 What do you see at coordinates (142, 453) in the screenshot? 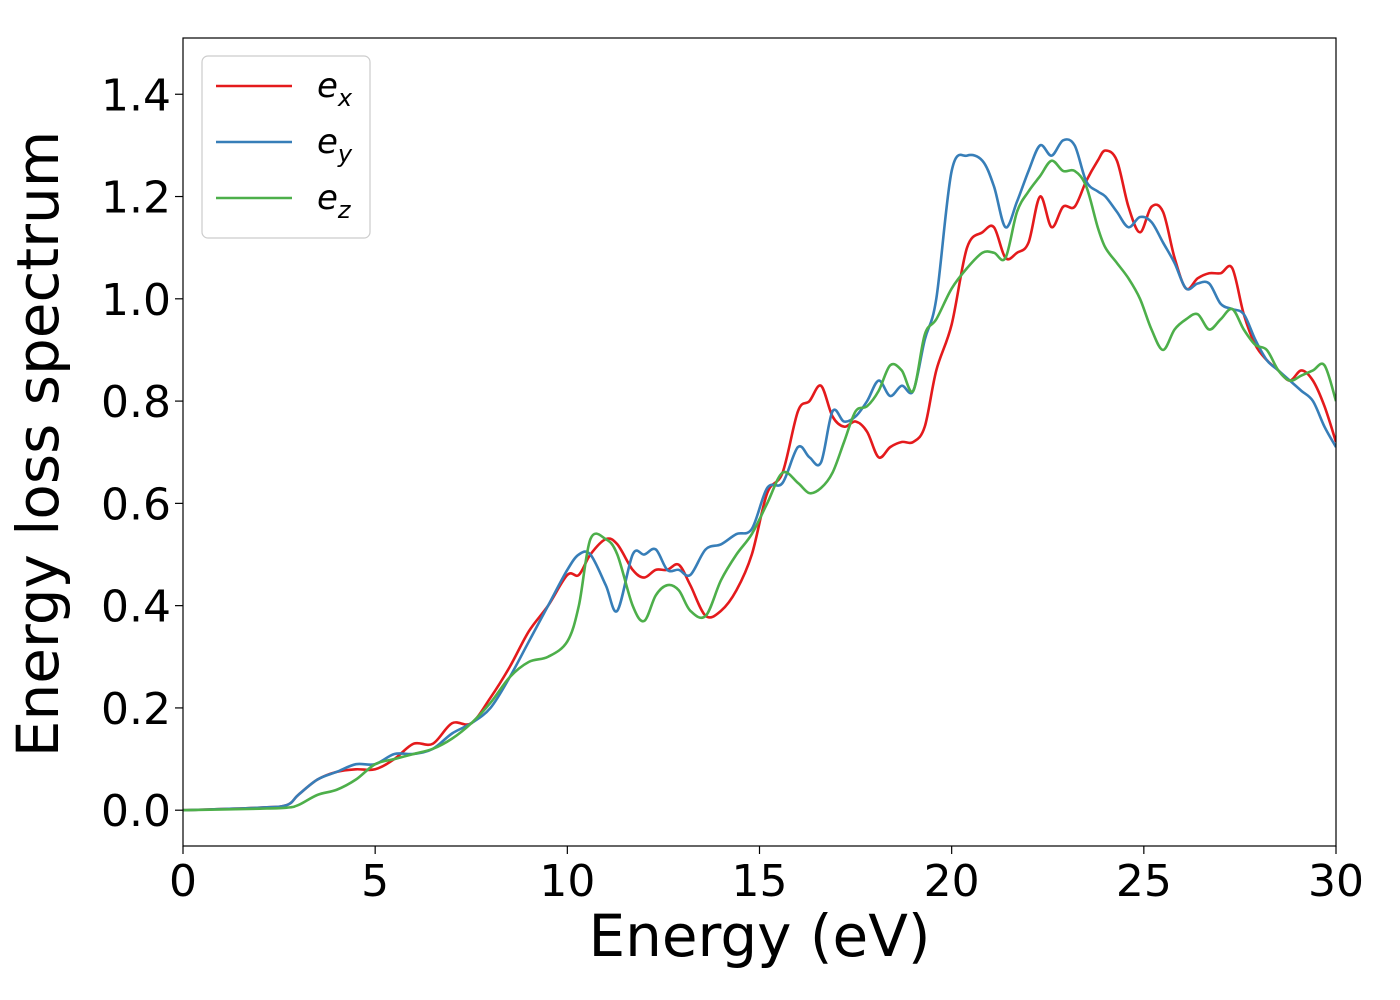
I see `y-axis-ticks: 0.0 0.2 0.4 0.6 0.8 1.0 1.2 1.4` at bounding box center [142, 453].